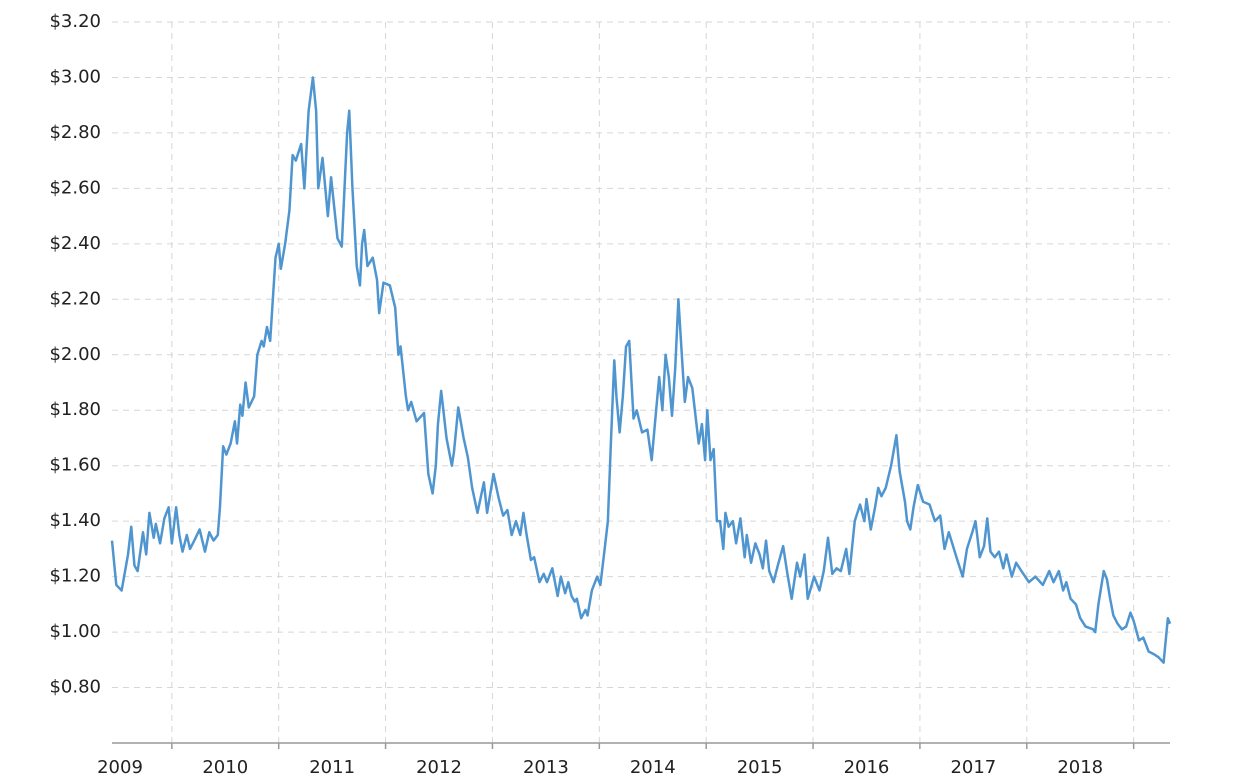  What do you see at coordinates (1080, 767) in the screenshot?
I see `x-tick-label: 2018` at bounding box center [1080, 767].